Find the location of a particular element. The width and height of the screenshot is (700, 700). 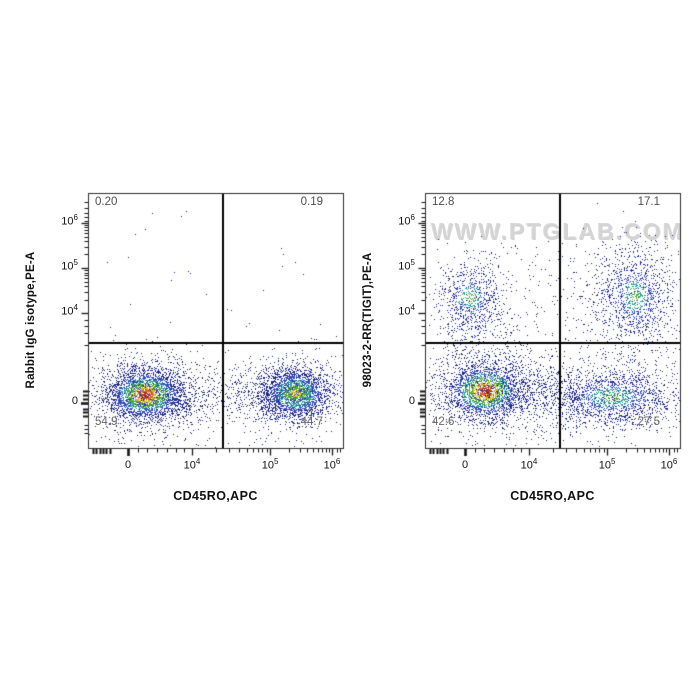

quadrant-percent-lower-left: 54.9 is located at coordinates (106, 422).